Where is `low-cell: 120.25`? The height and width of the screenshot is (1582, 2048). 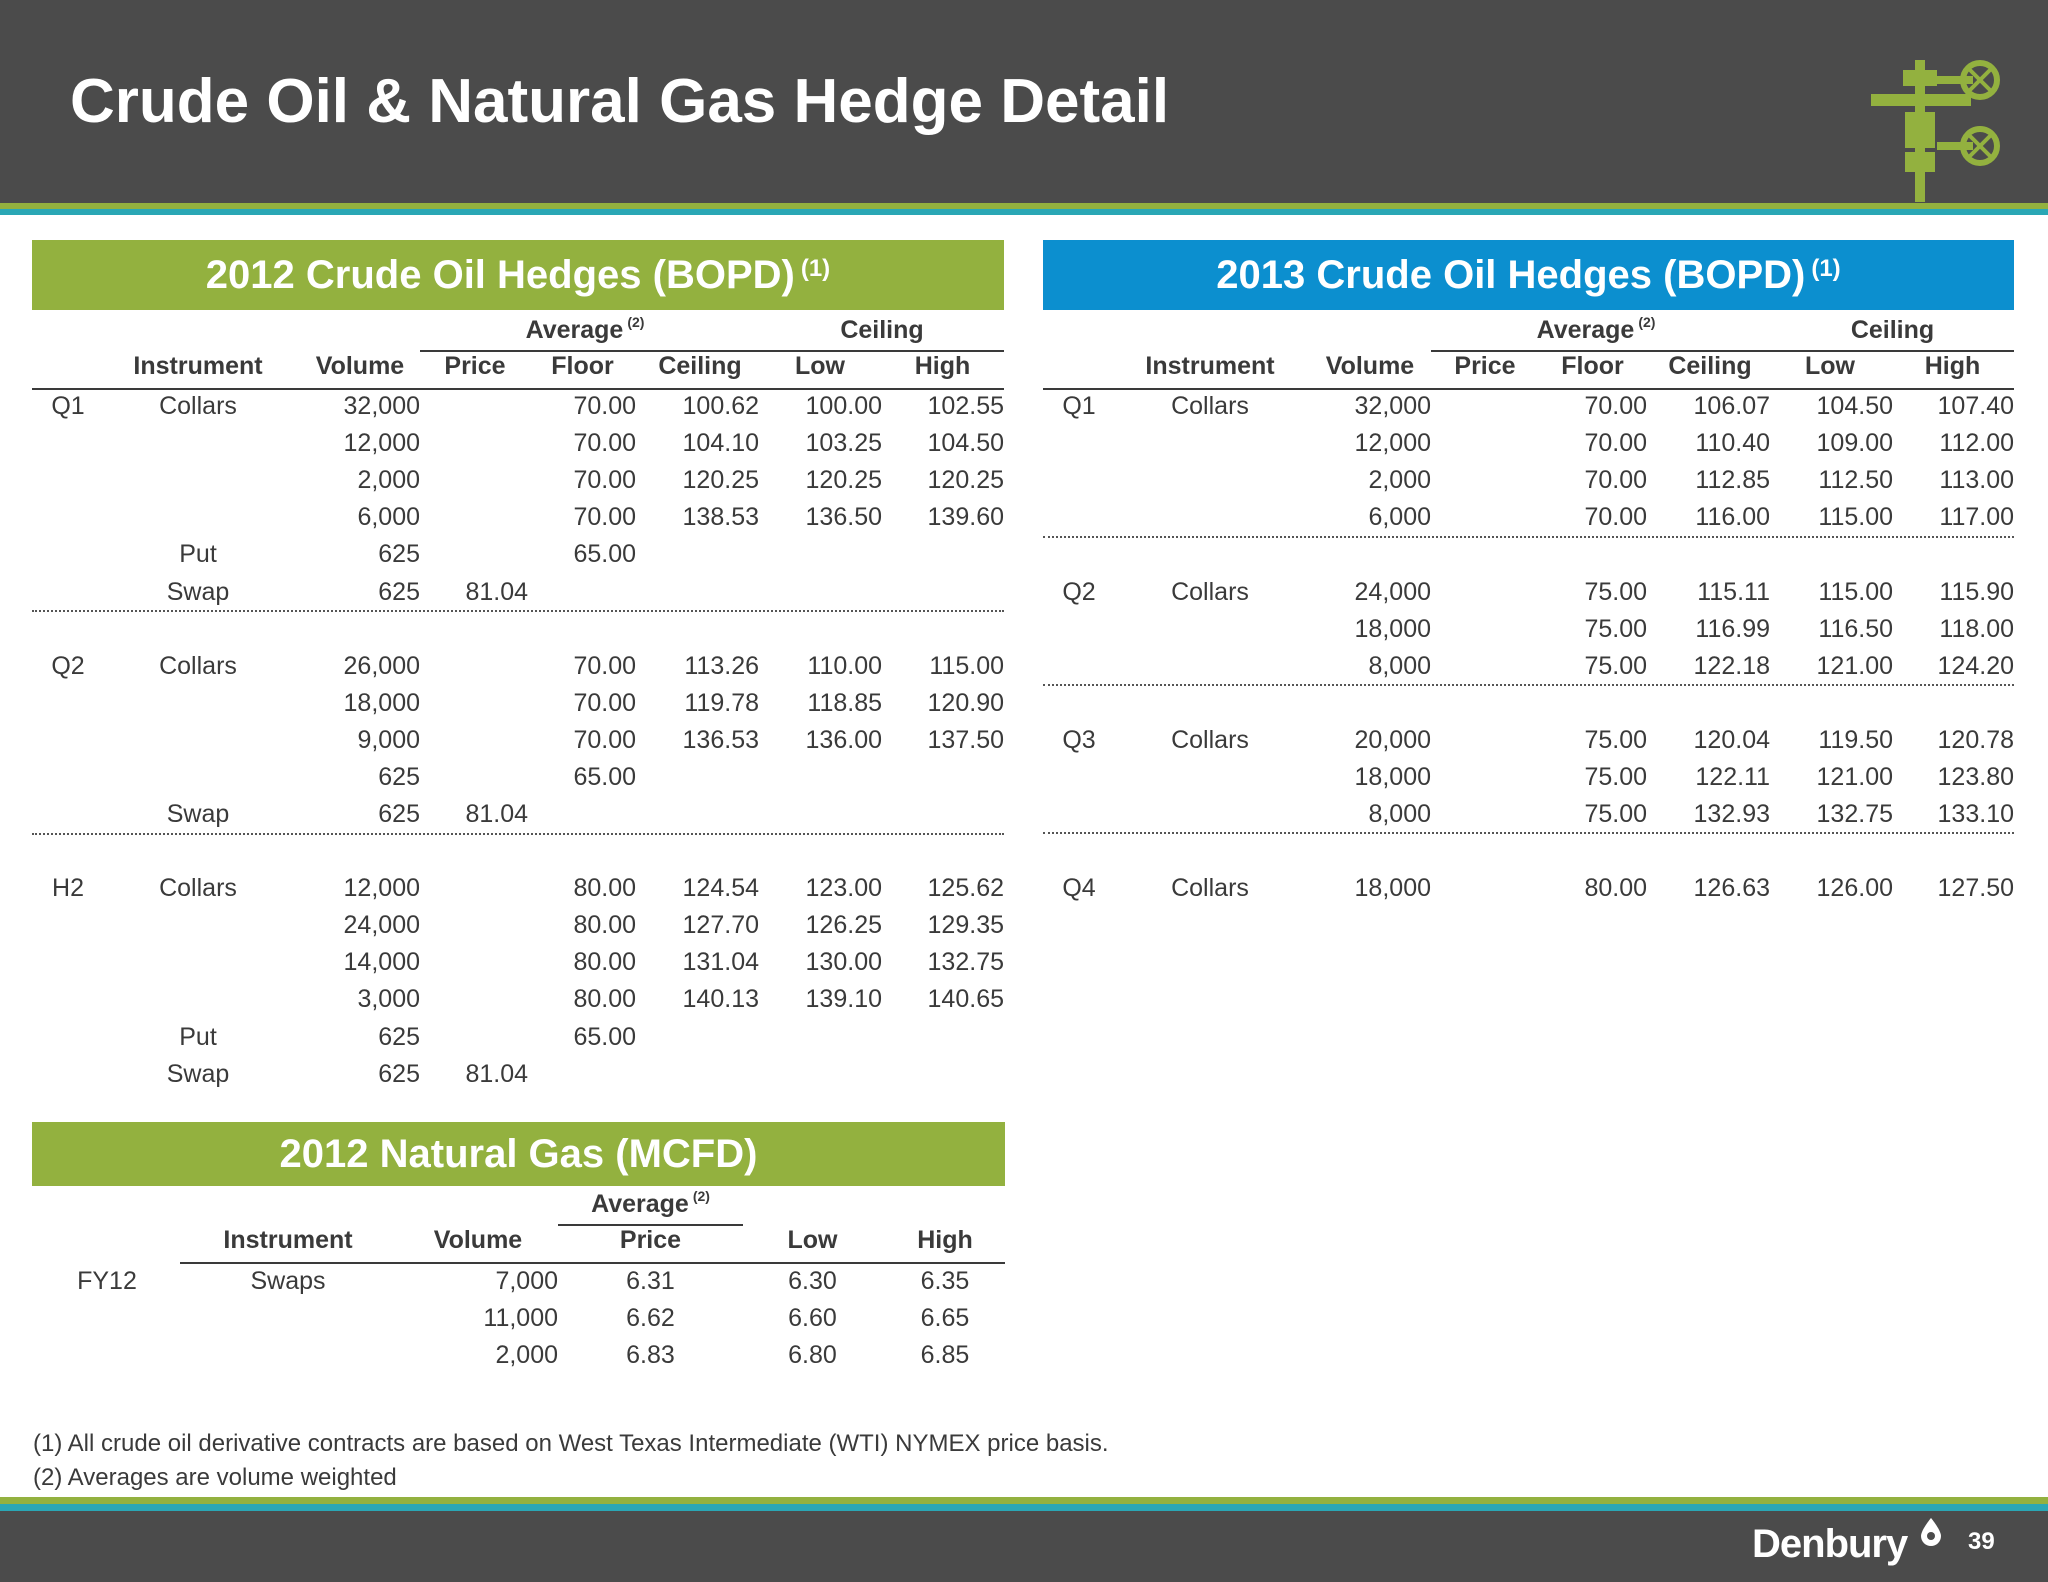
low-cell: 120.25 is located at coordinates (843, 480).